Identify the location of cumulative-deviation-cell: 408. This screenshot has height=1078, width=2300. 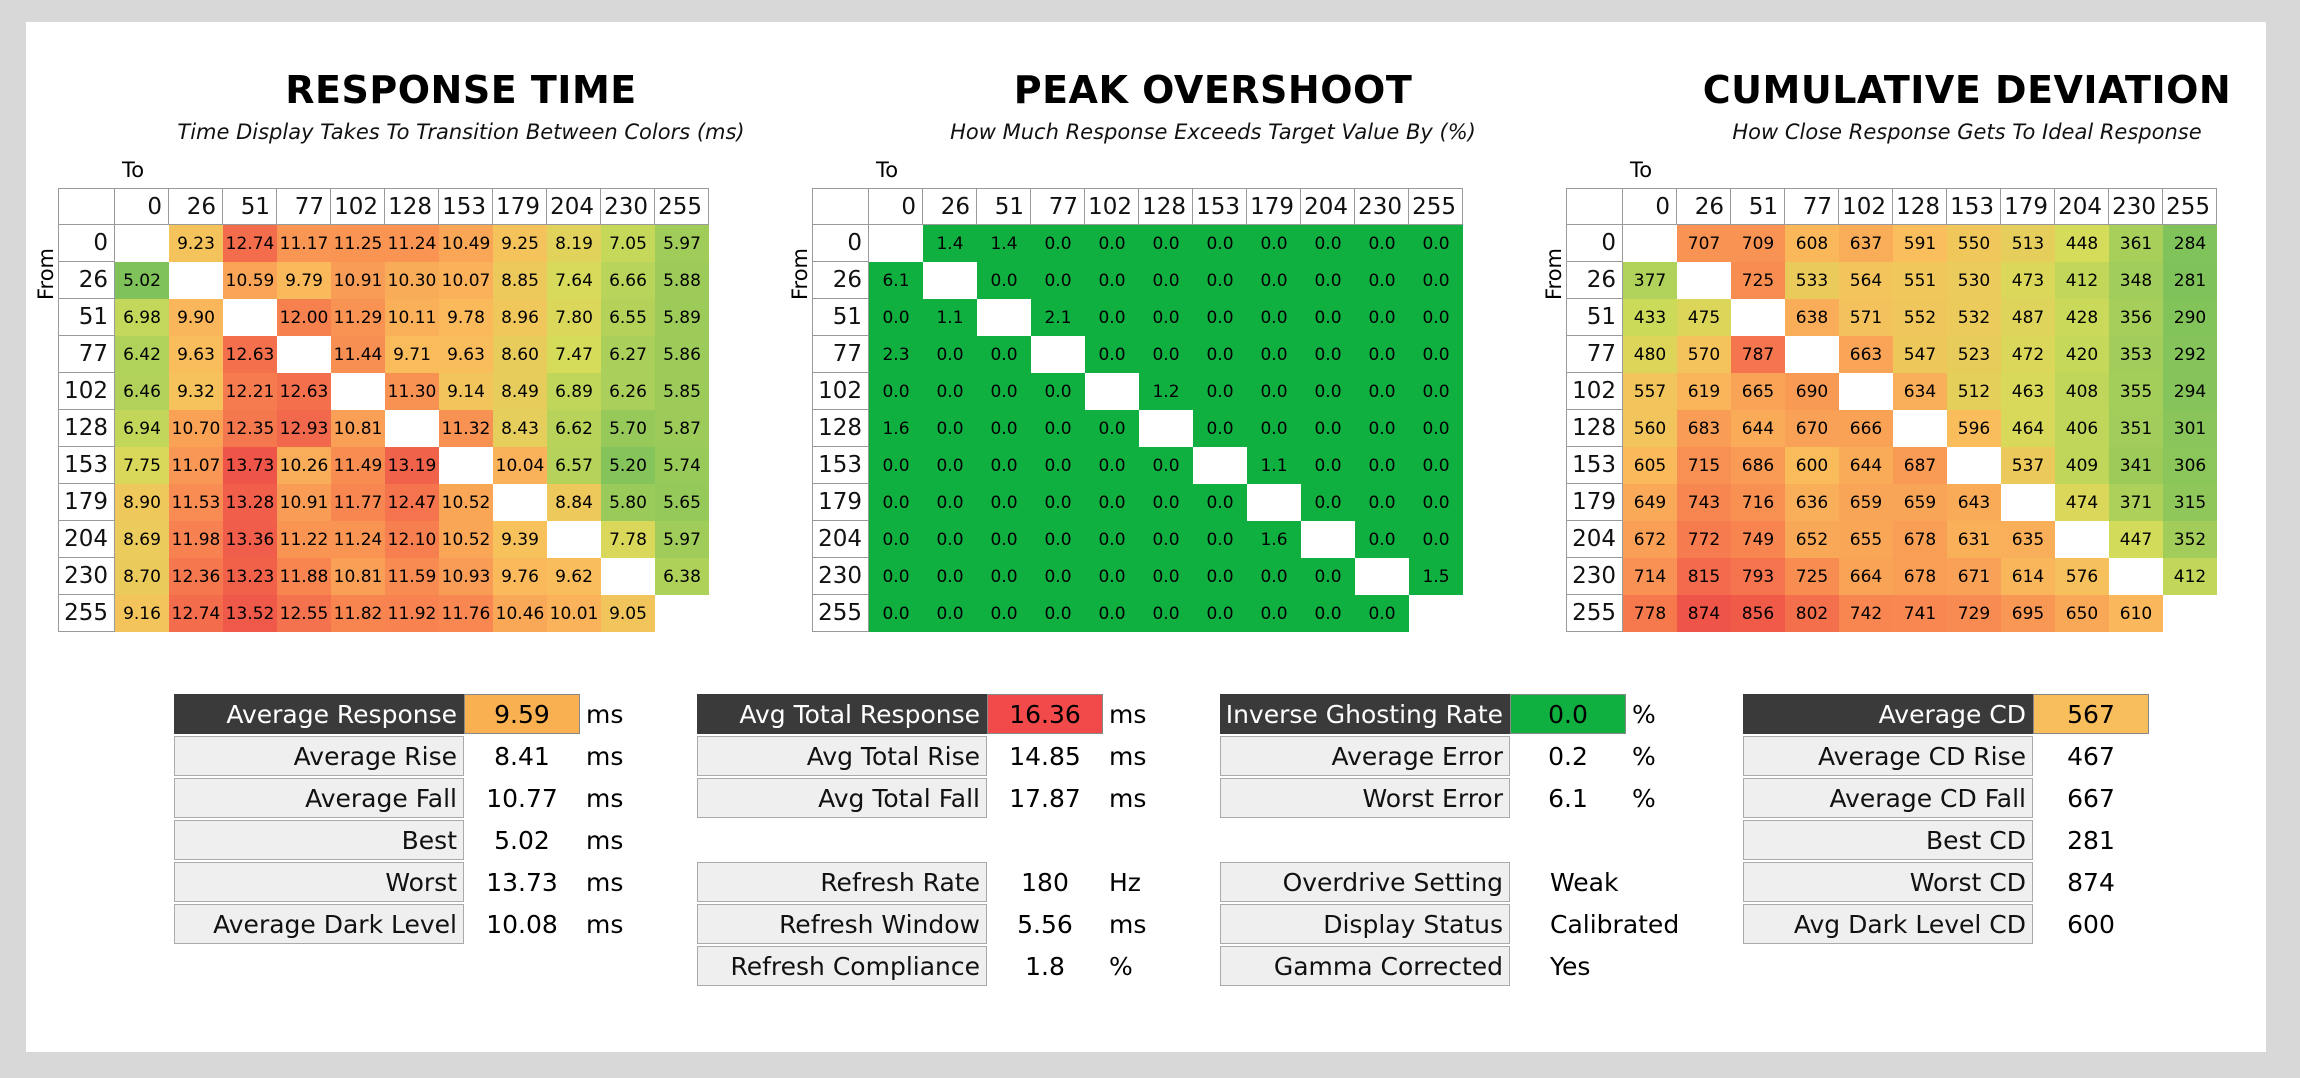
(2082, 391).